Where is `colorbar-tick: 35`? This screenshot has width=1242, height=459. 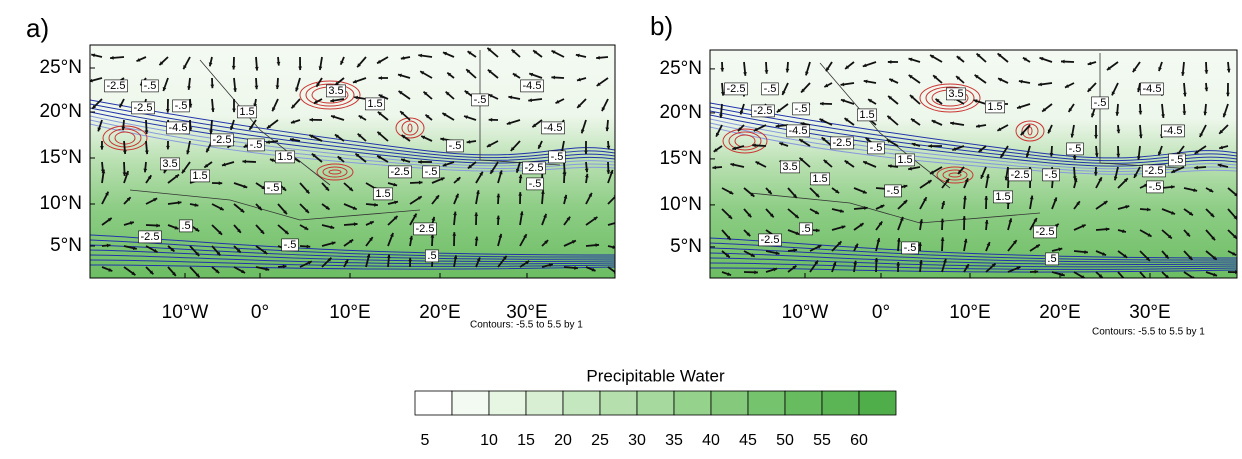
colorbar-tick: 35 is located at coordinates (674, 440).